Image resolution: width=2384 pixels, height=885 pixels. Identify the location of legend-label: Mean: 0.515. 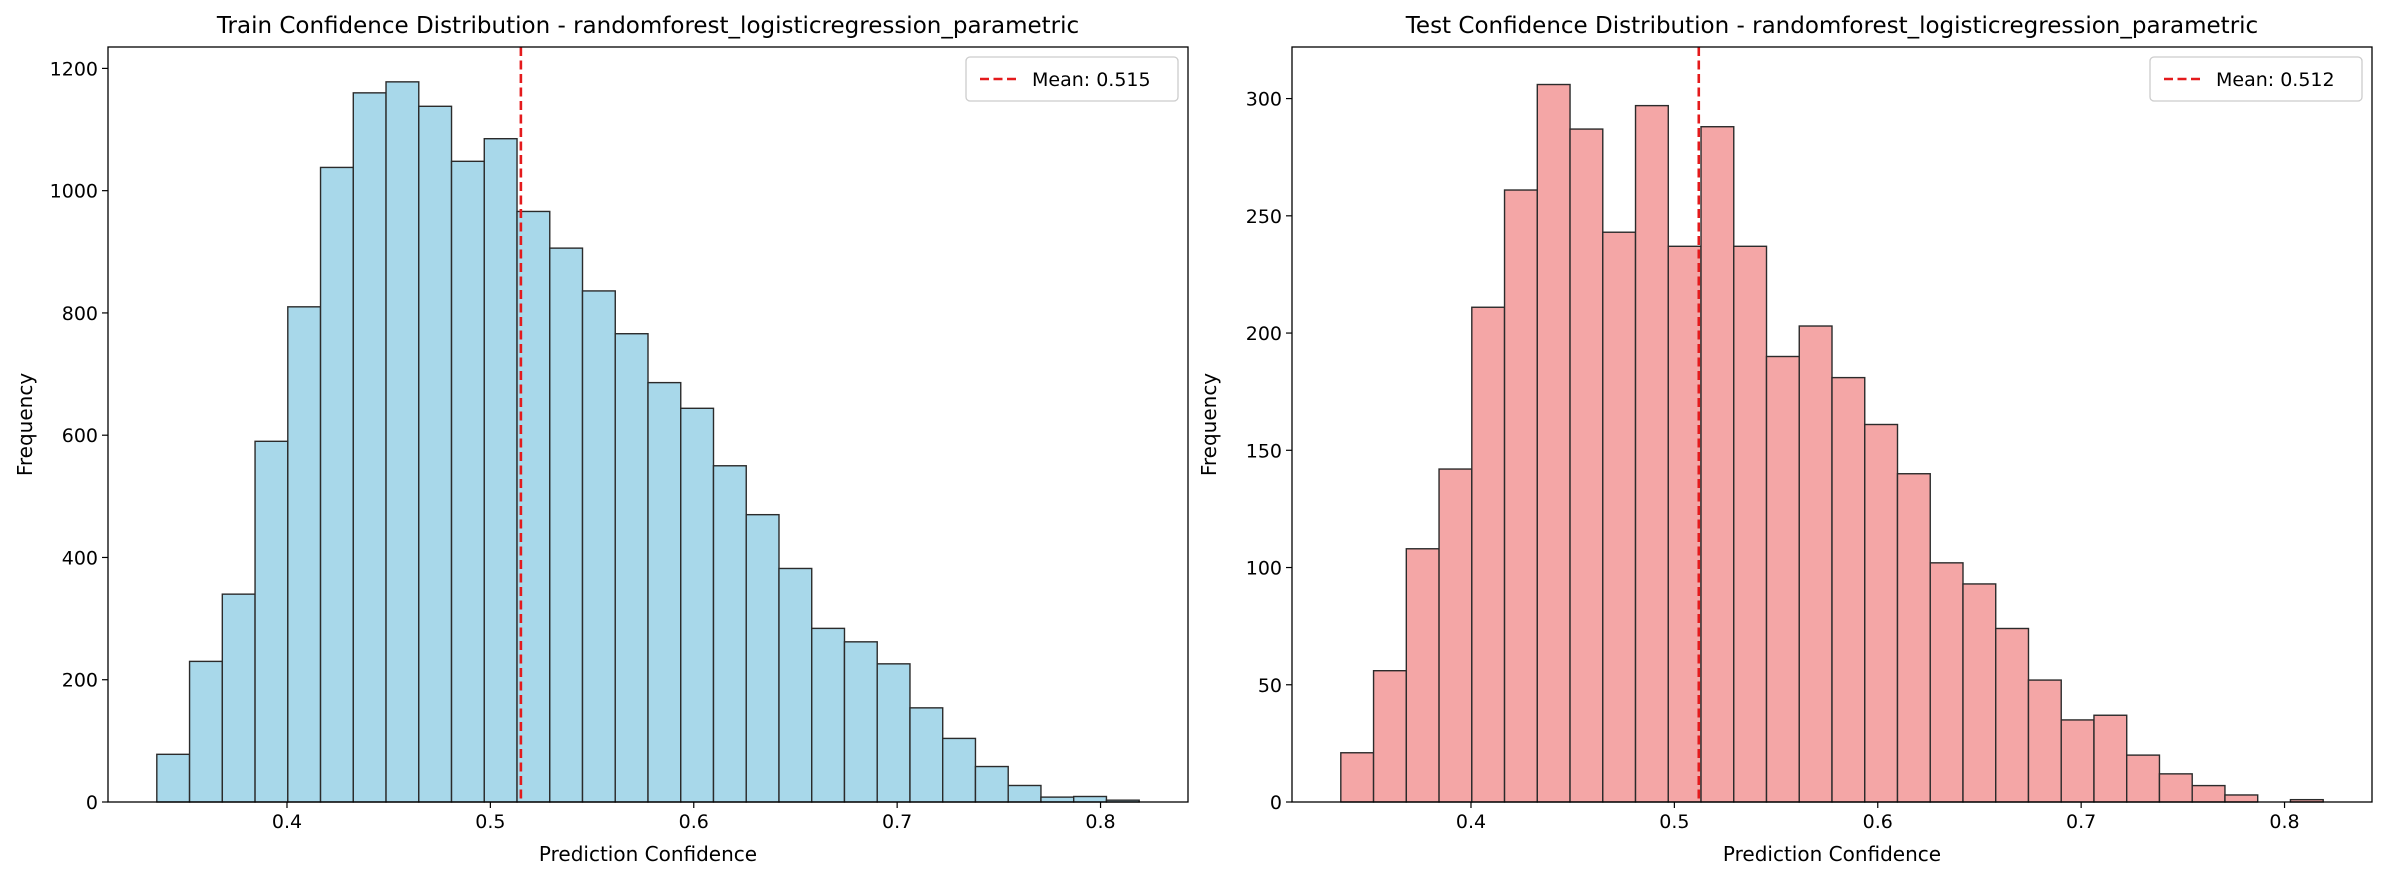
(1091, 80).